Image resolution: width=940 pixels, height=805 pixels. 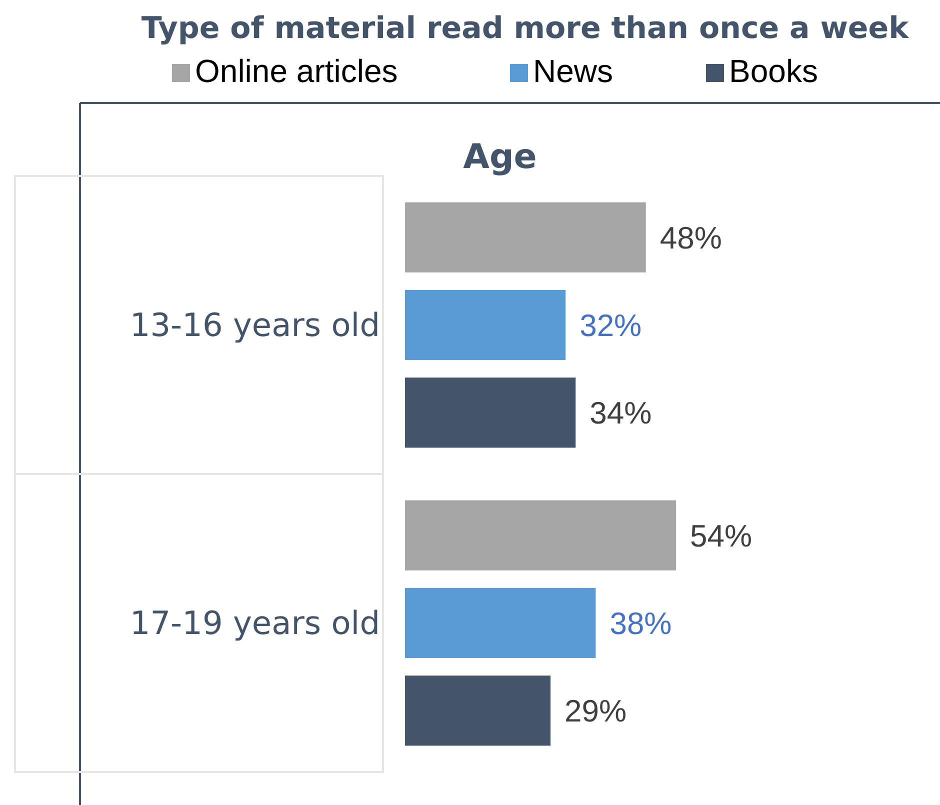 What do you see at coordinates (500, 157) in the screenshot?
I see `y-axis-title: Age` at bounding box center [500, 157].